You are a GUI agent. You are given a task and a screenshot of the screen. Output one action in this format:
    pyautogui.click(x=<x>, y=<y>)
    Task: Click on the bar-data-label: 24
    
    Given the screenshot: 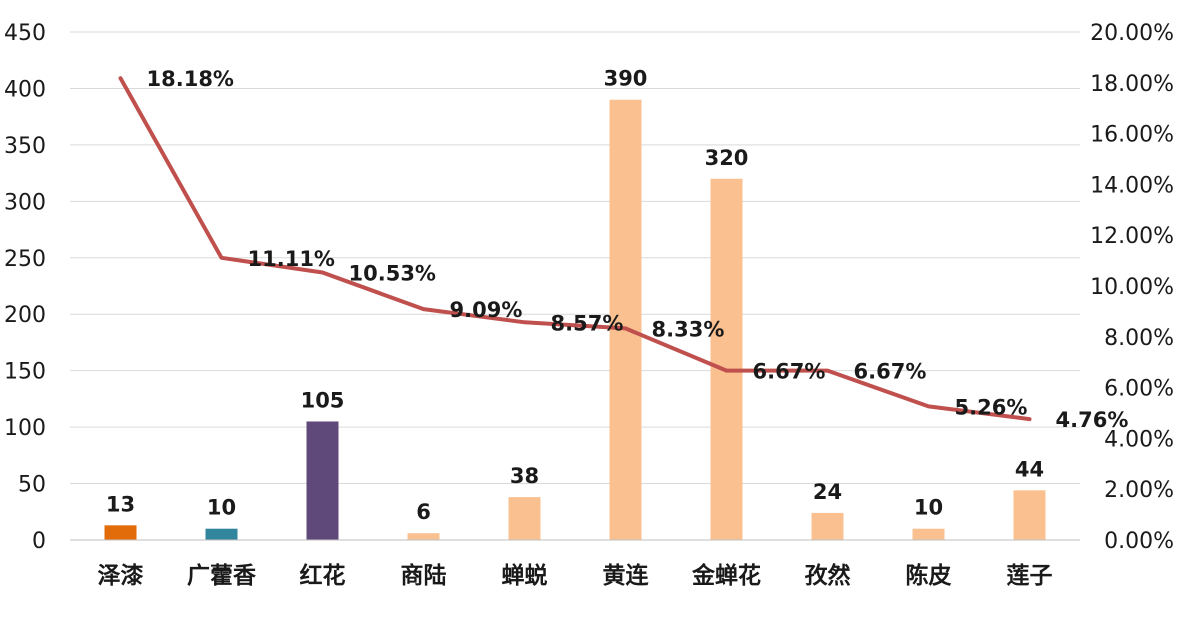 What is the action you would take?
    pyautogui.click(x=827, y=492)
    